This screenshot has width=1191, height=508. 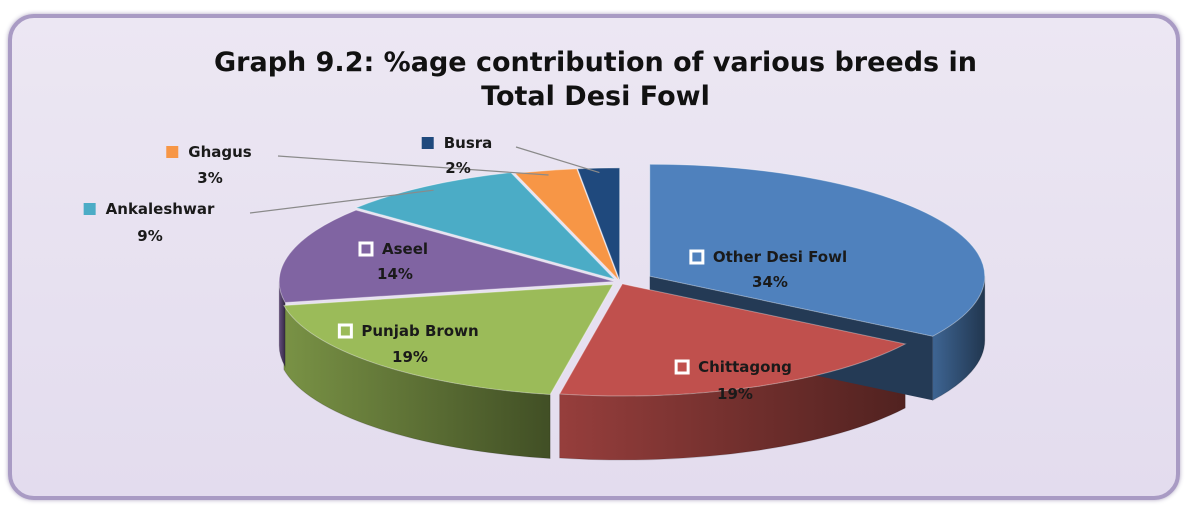 What do you see at coordinates (410, 357) in the screenshot?
I see `data-label-value-punjab-brown: 19%` at bounding box center [410, 357].